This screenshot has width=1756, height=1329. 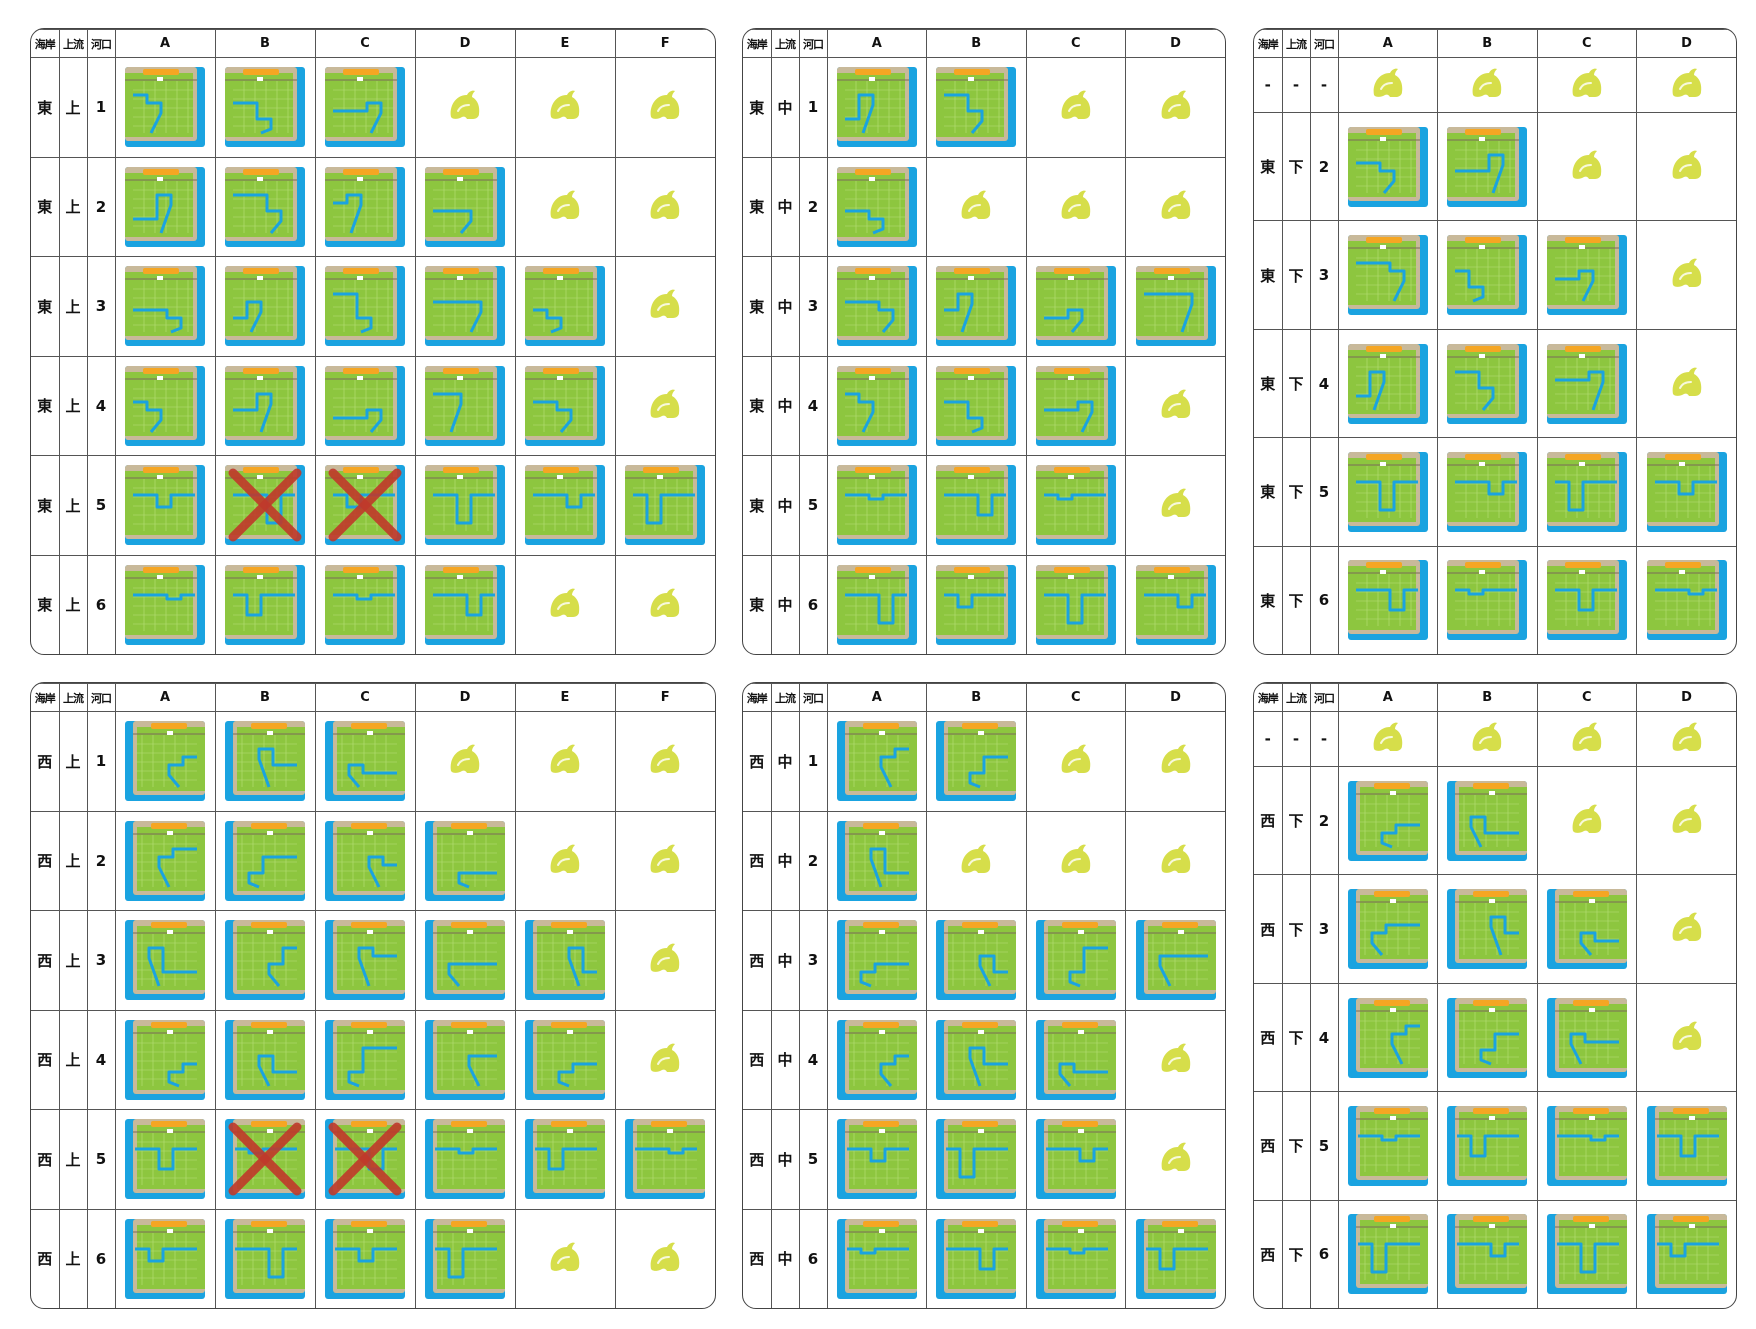 I want to click on layout-table: 海岸 上流 河口 A B C D - - - 西下 2 西下 3 西下 4 西下 5 西下 6, so click(x=1495, y=995).